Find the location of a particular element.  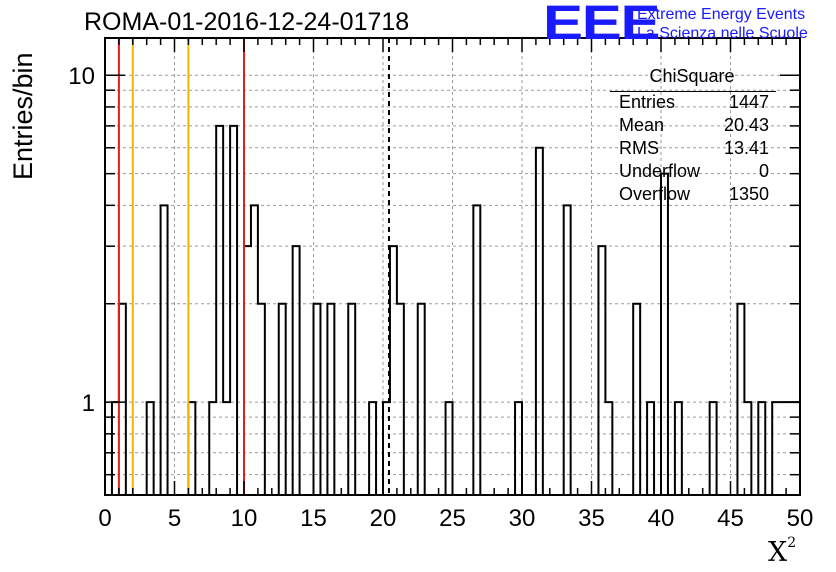

stats-title: ChiSquare is located at coordinates (692, 76).